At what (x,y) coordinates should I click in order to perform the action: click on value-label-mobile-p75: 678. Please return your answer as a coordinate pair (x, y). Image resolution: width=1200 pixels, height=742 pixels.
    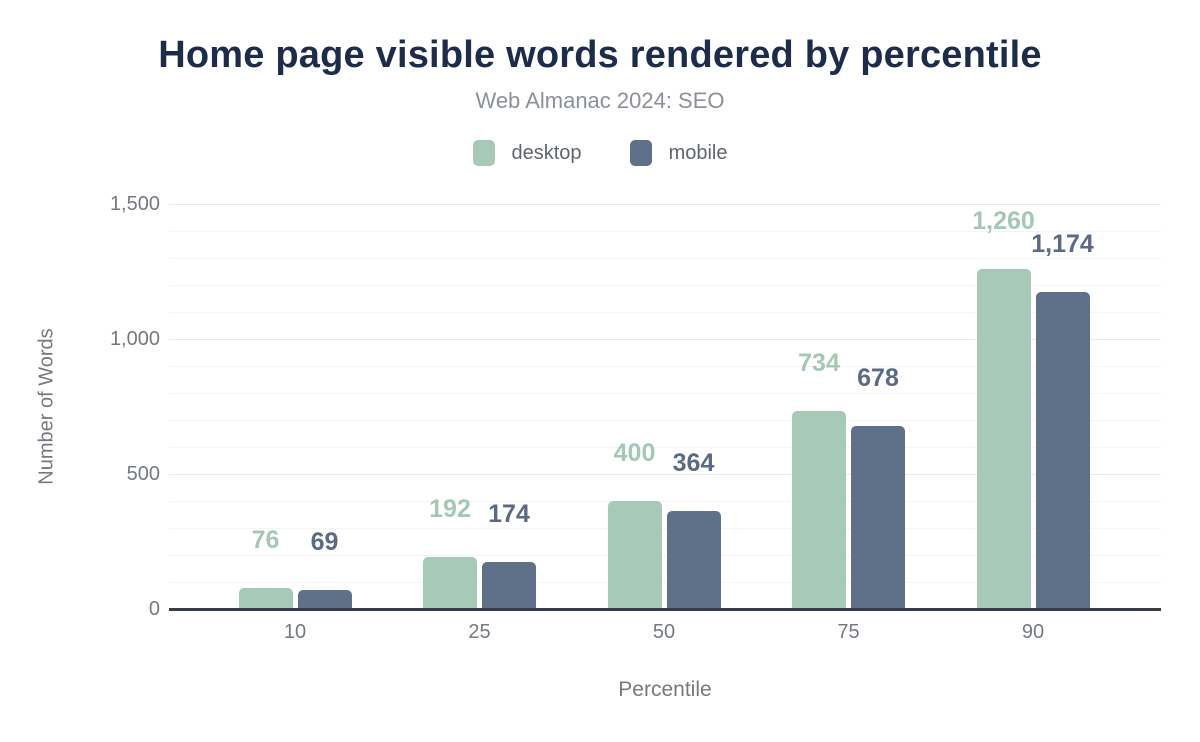
    Looking at the image, I should click on (878, 377).